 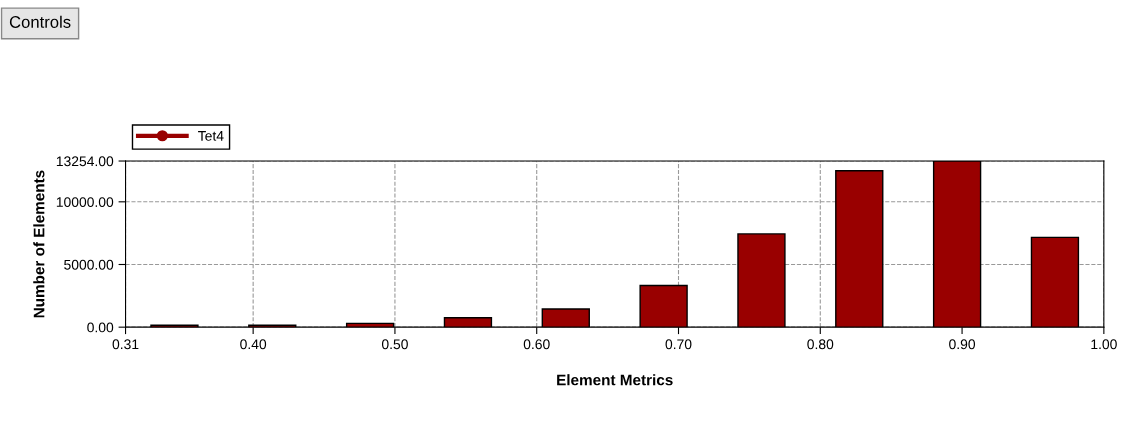 I want to click on x-tick-label: 1.00, so click(x=1104, y=344).